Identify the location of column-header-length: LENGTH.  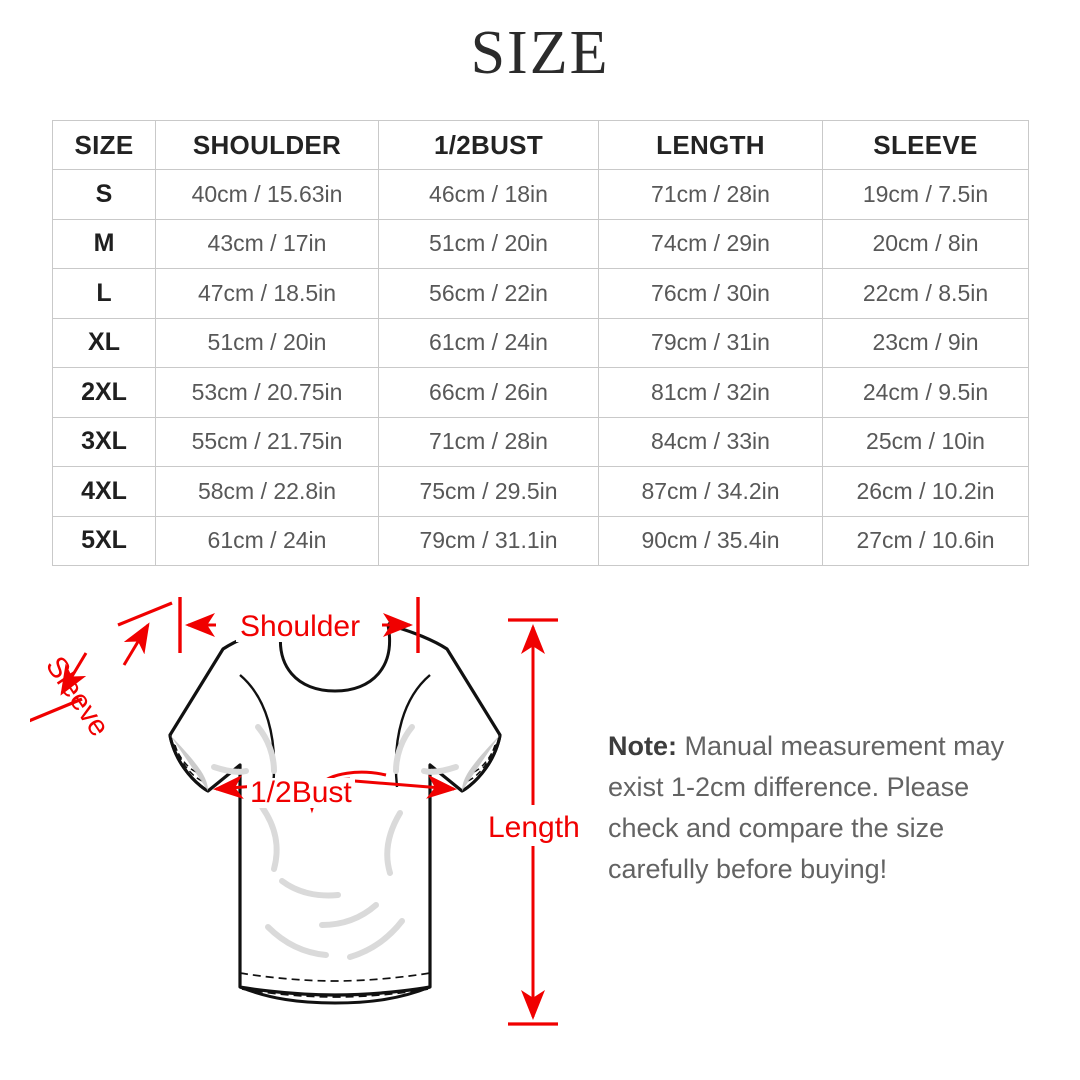
(710, 145).